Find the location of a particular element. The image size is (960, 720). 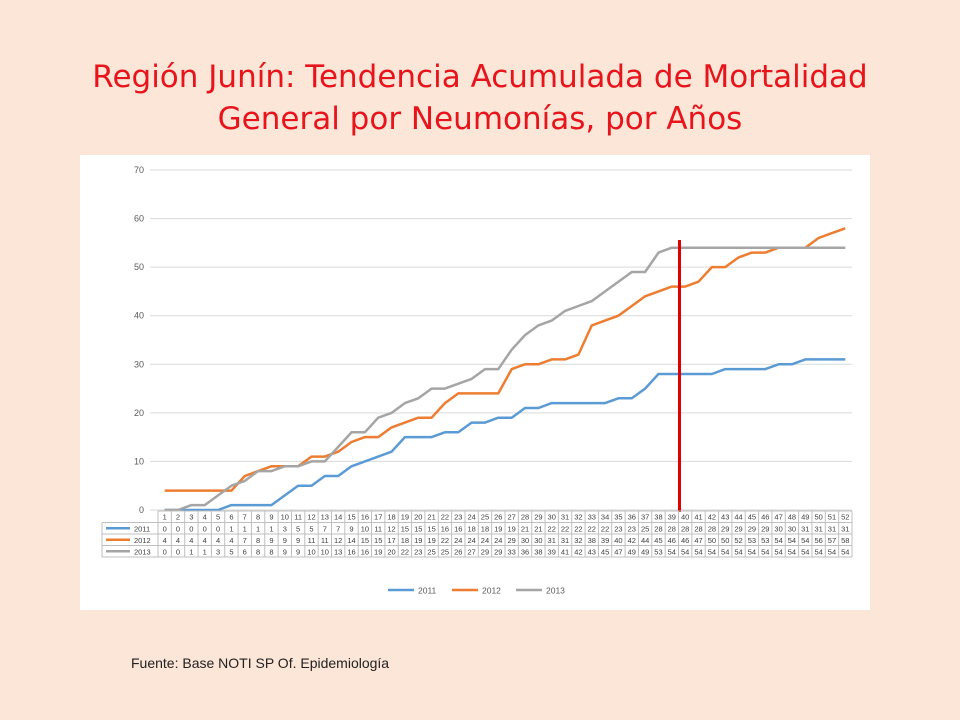

data-label: 4 is located at coordinates (178, 540).